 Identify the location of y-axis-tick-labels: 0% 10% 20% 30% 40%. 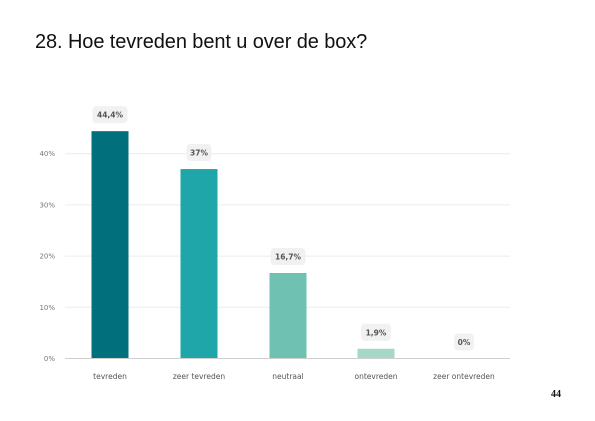
(47, 256).